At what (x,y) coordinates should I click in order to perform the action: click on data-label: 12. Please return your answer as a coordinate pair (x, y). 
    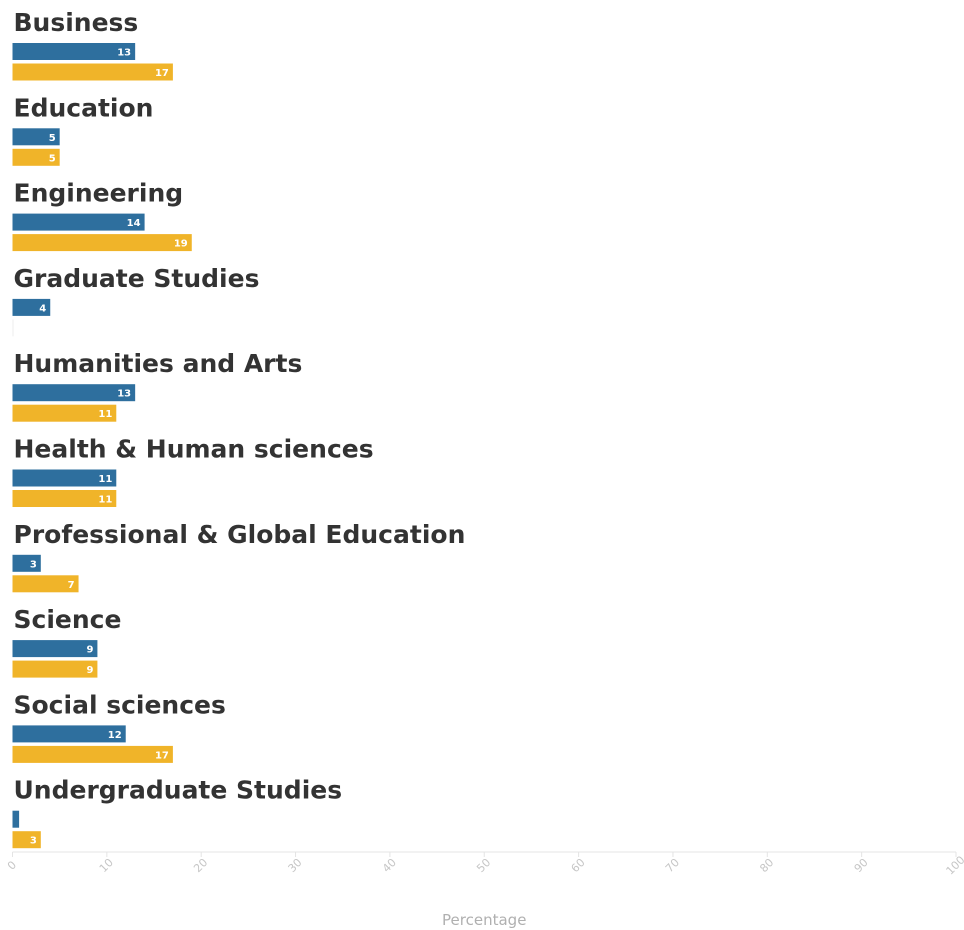
    Looking at the image, I should click on (115, 735).